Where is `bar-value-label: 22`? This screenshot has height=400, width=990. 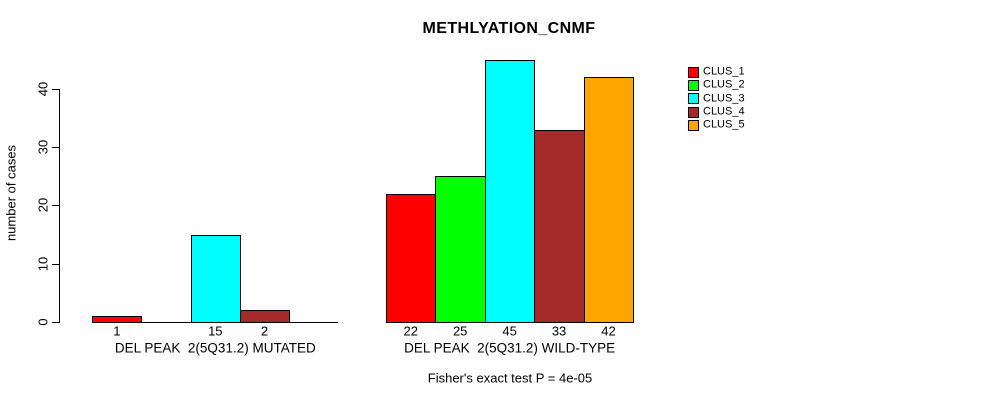 bar-value-label: 22 is located at coordinates (410, 330).